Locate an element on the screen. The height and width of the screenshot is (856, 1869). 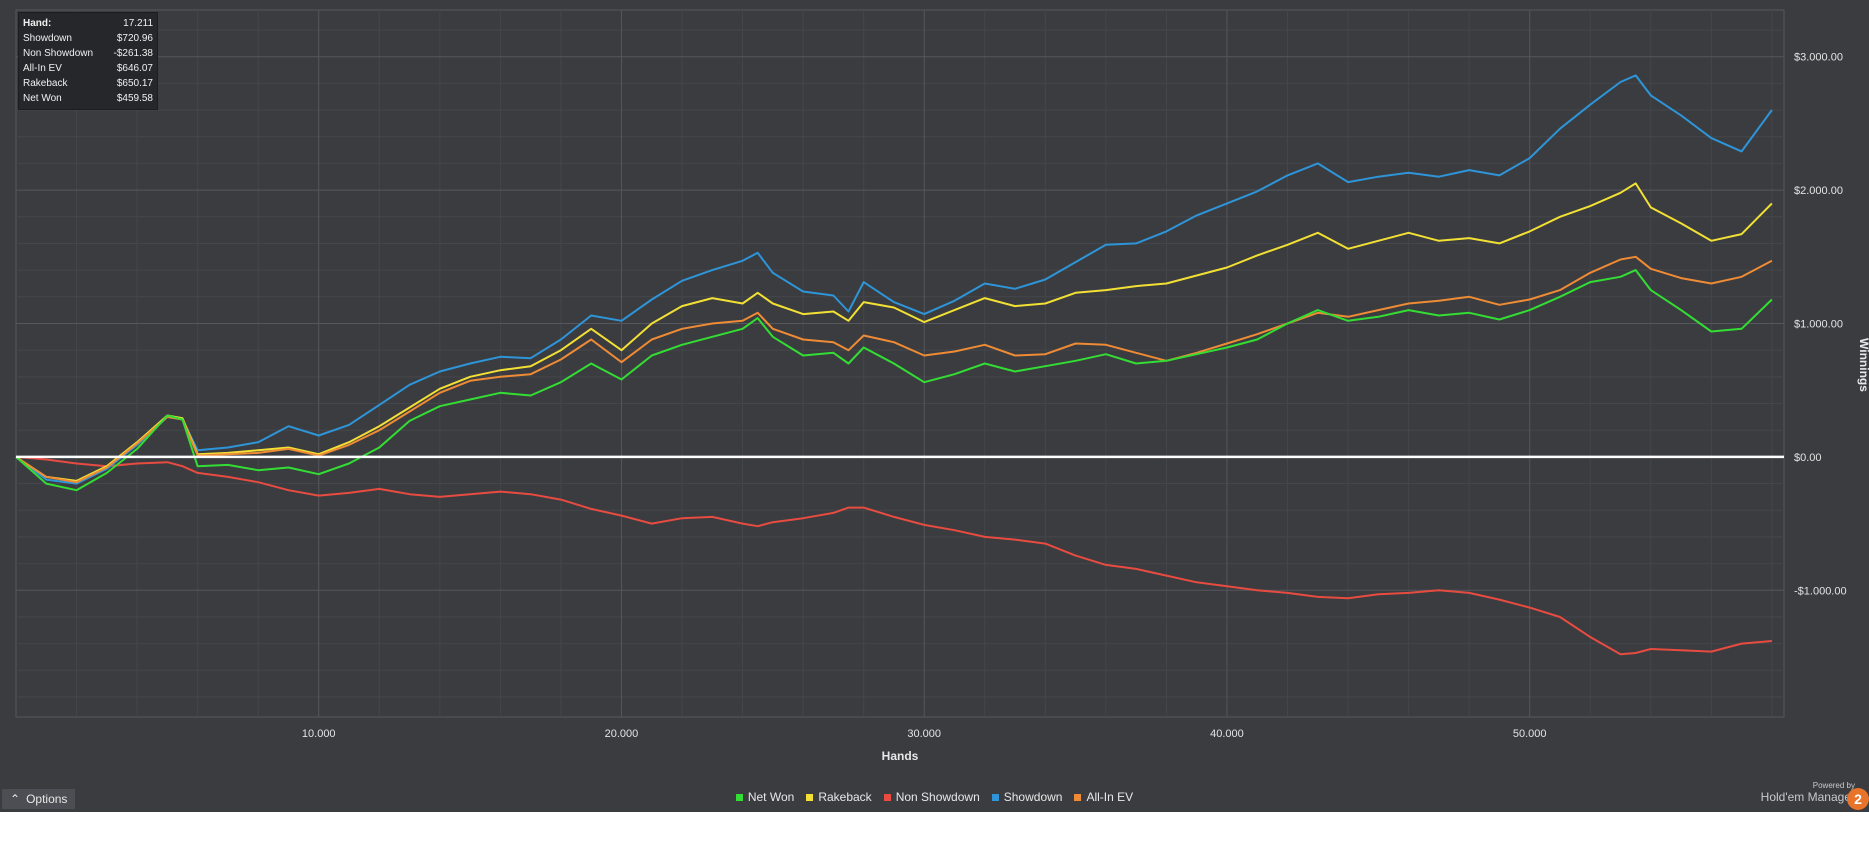
legend-label: Net Won is located at coordinates (771, 797).